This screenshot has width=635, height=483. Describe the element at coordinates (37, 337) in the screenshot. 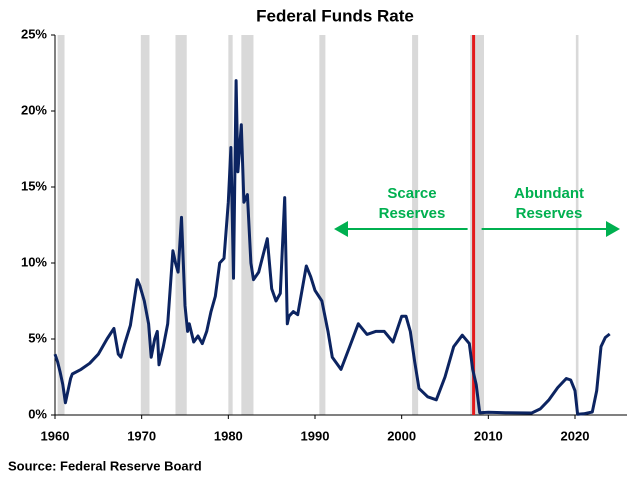

I see `y-tick-label: 5%` at that location.